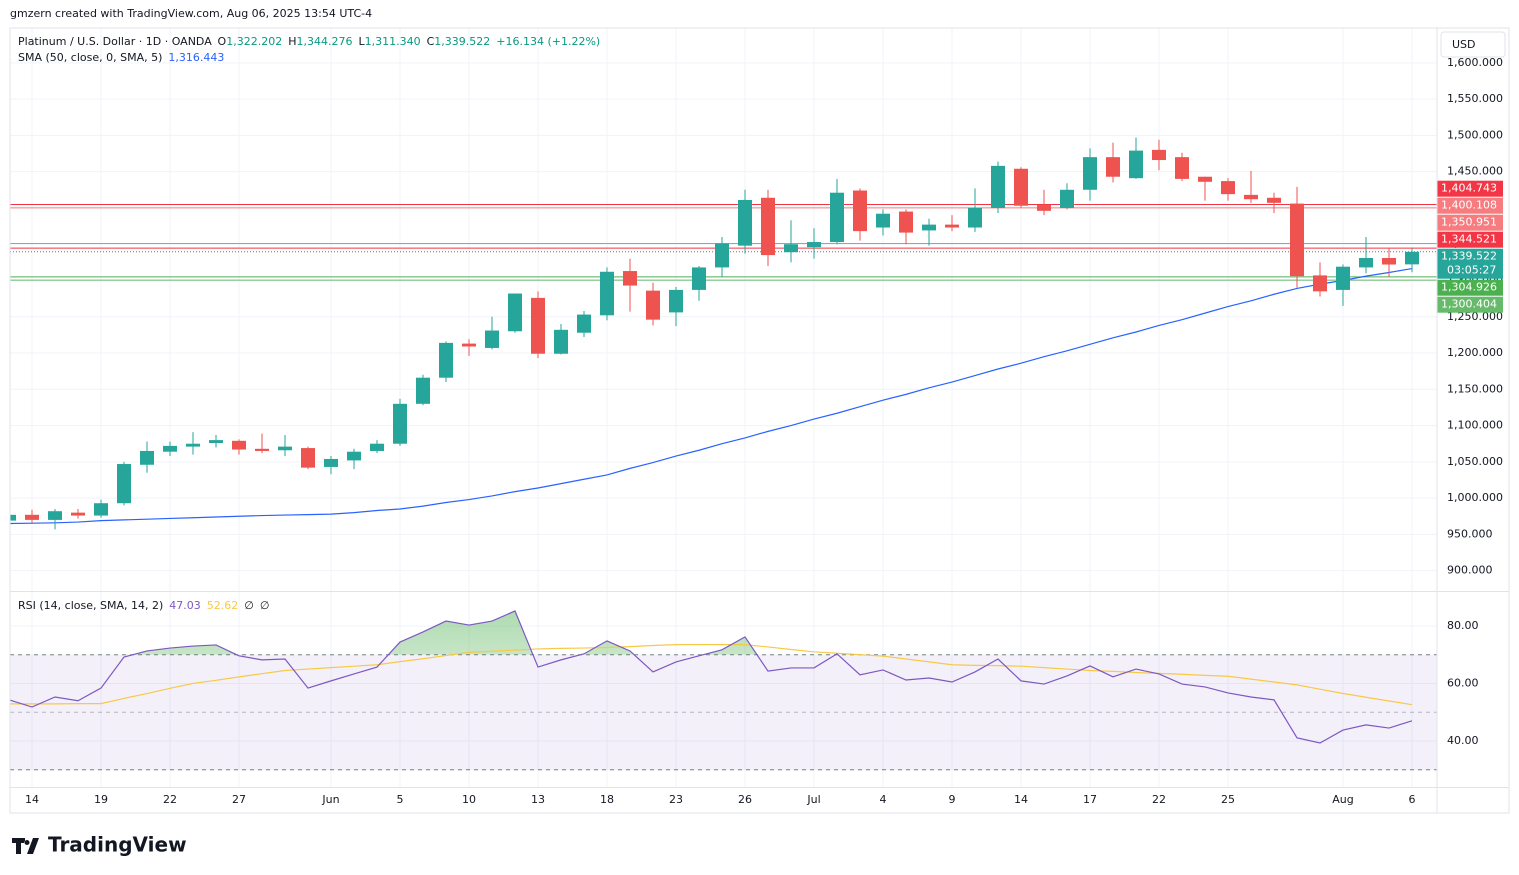  Describe the element at coordinates (25, 846) in the screenshot. I see `logo-icon` at that location.